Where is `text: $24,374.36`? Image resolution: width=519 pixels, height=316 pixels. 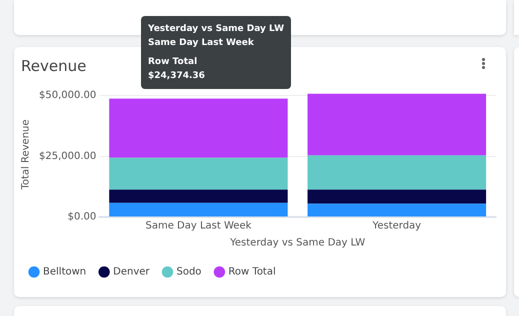 text: $24,374.36 is located at coordinates (177, 76).